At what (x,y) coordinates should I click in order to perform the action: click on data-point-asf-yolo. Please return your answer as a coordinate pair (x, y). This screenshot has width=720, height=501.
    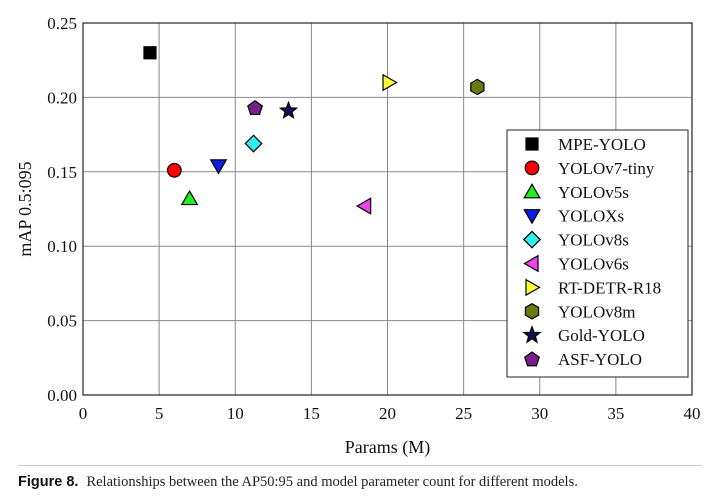
    Looking at the image, I should click on (255, 107).